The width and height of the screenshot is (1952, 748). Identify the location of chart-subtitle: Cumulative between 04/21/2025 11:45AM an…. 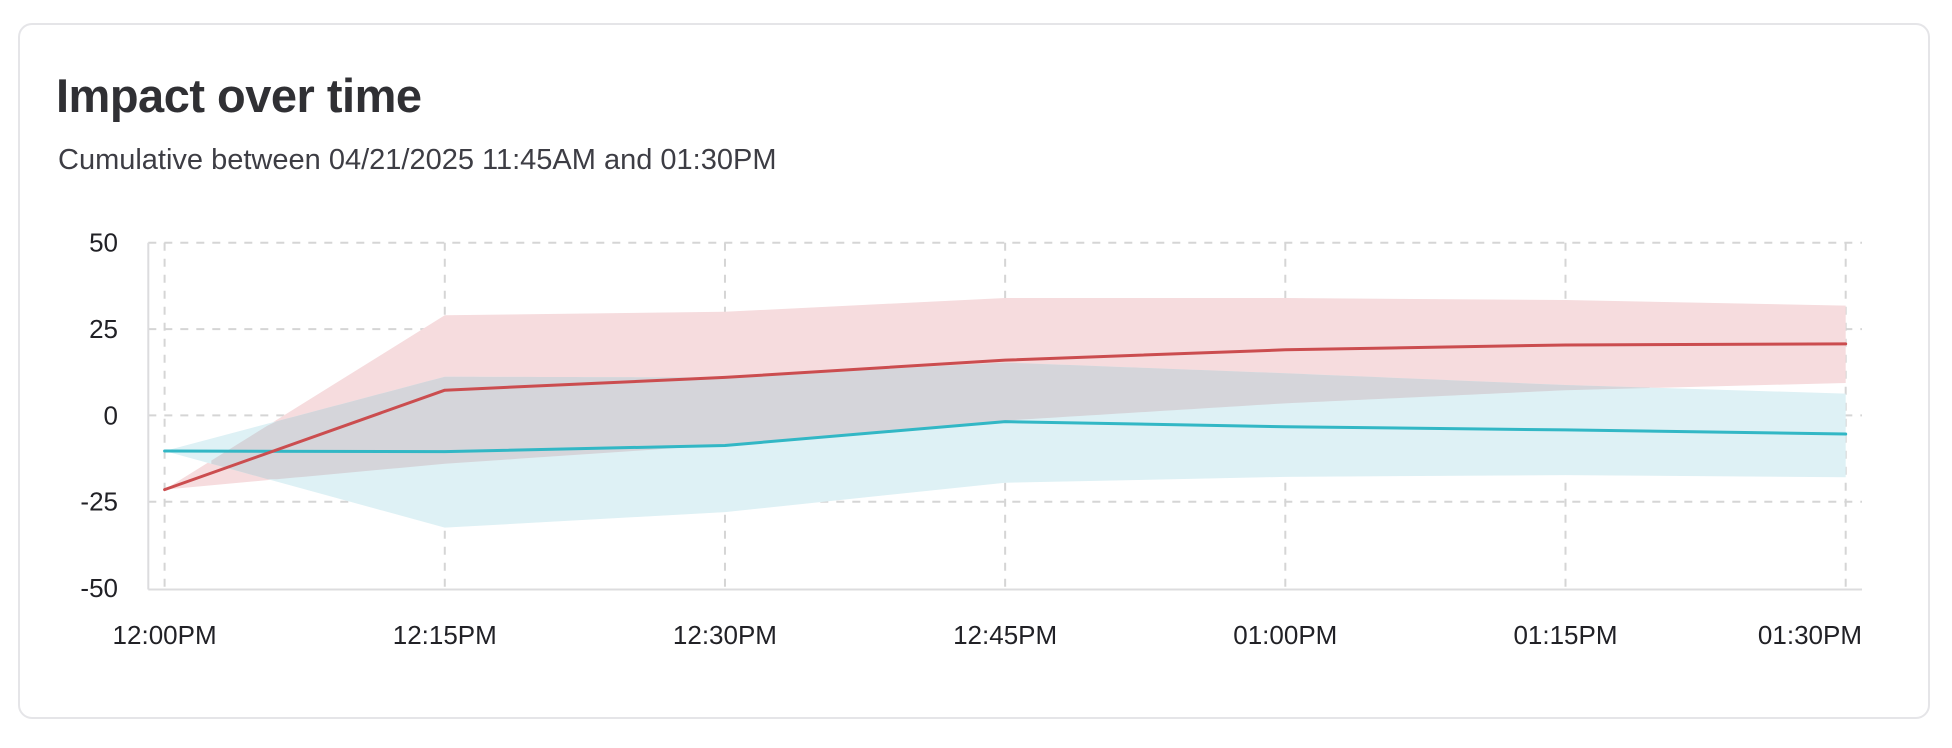
(417, 160).